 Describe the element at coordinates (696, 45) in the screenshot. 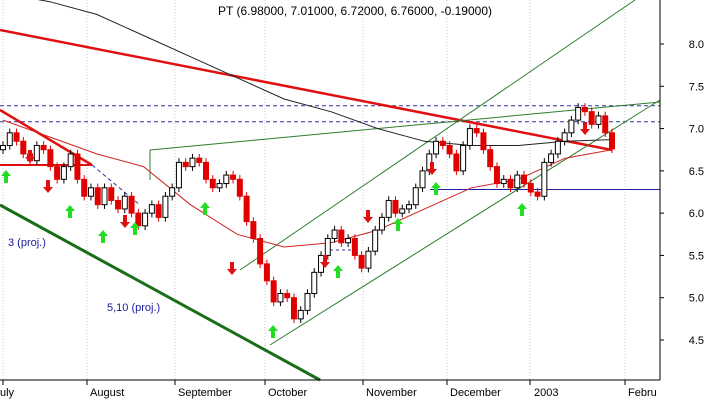

I see `y-tick-label: 8.0` at that location.